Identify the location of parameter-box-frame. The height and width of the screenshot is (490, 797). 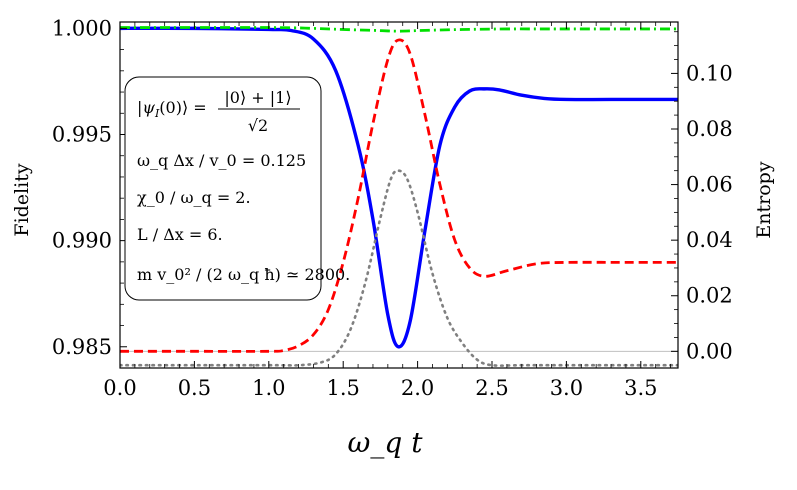
(223, 188).